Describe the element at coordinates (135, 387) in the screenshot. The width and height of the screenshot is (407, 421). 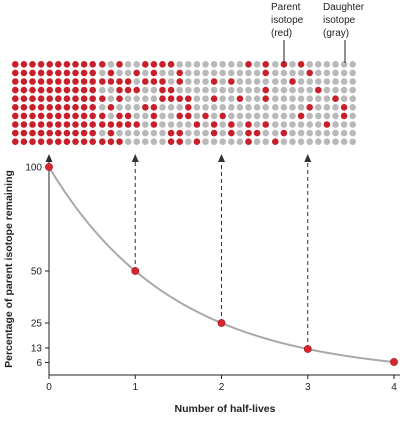
I see `x-tick-label: 1` at that location.